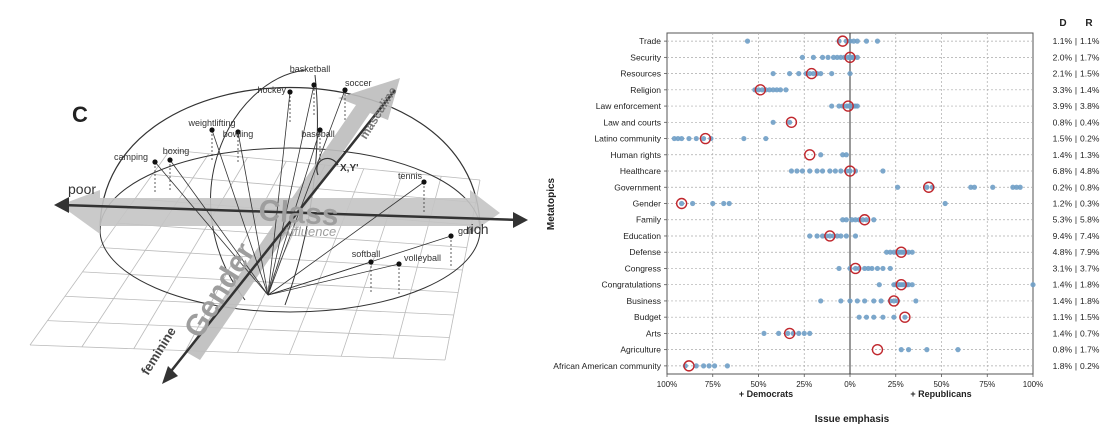 The height and width of the screenshot is (433, 1111). I want to click on d-value: 0.8%, so click(1063, 122).